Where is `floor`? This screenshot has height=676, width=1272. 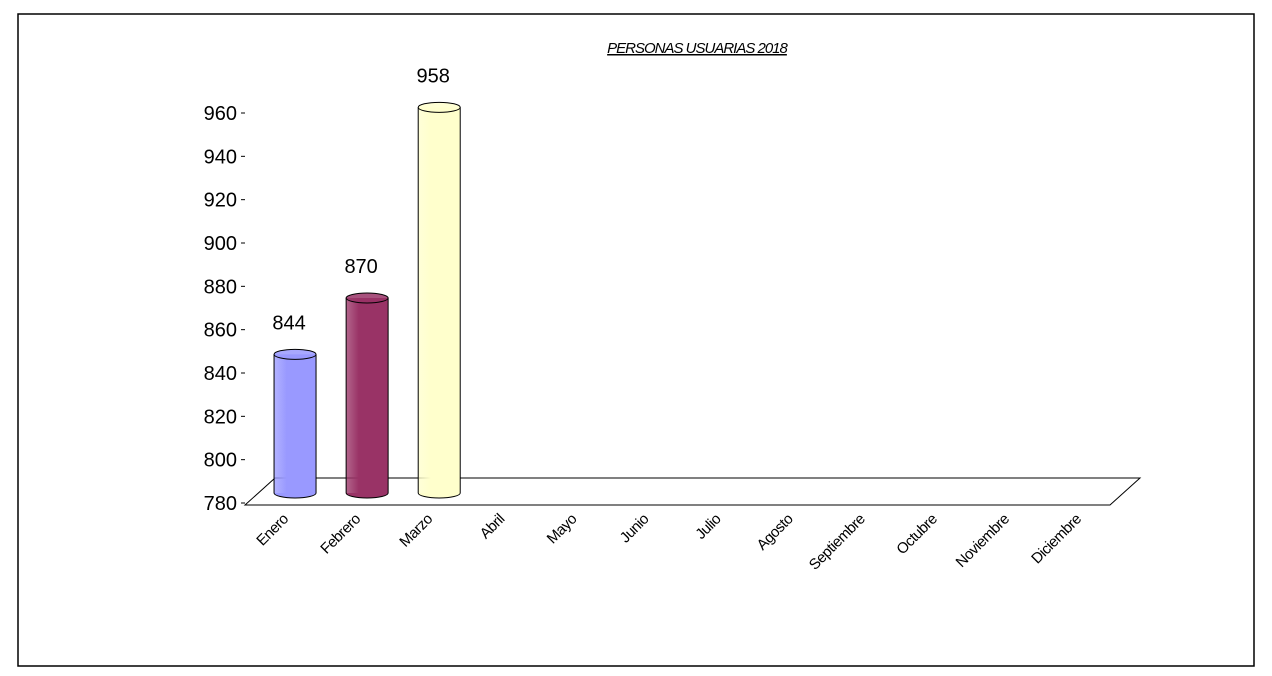 floor is located at coordinates (692, 491).